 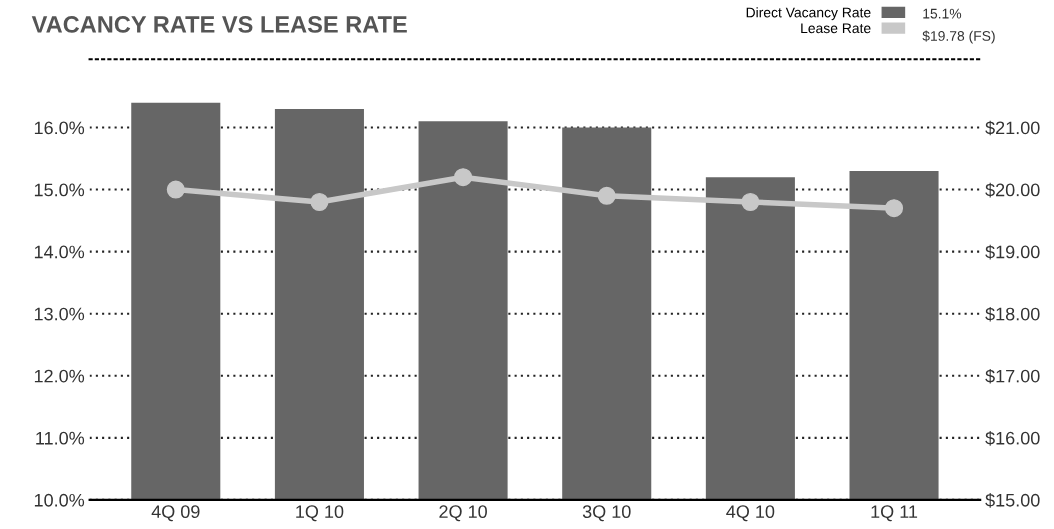 What do you see at coordinates (59, 128) in the screenshot?
I see `y-tick-label: 16.0%` at bounding box center [59, 128].